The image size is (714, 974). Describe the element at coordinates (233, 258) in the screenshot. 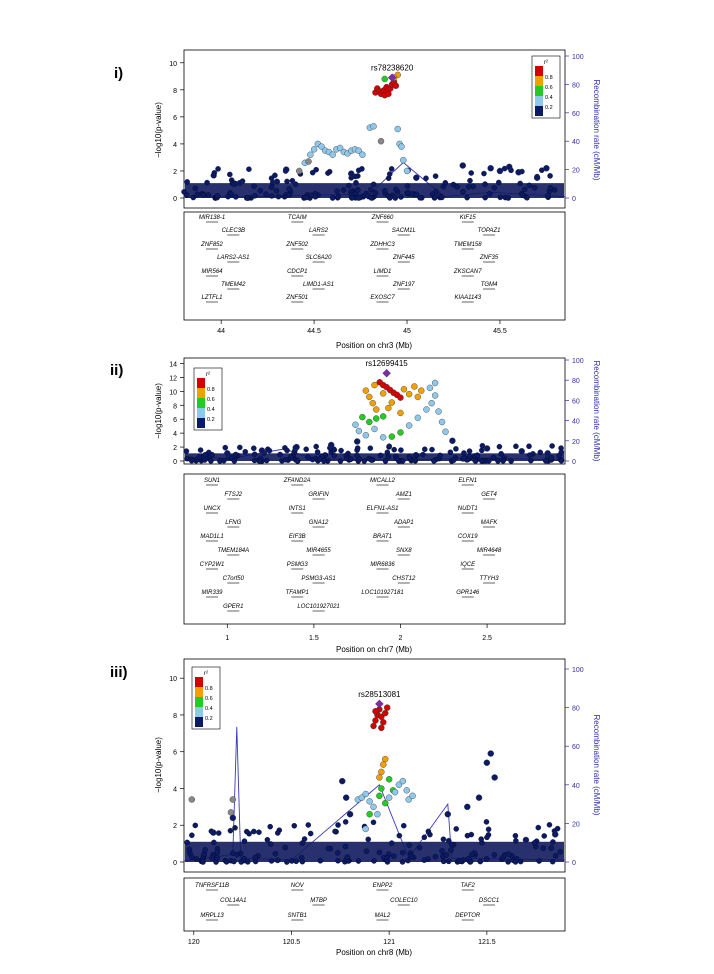

I see `gene-label: LARS2-AS1` at that location.